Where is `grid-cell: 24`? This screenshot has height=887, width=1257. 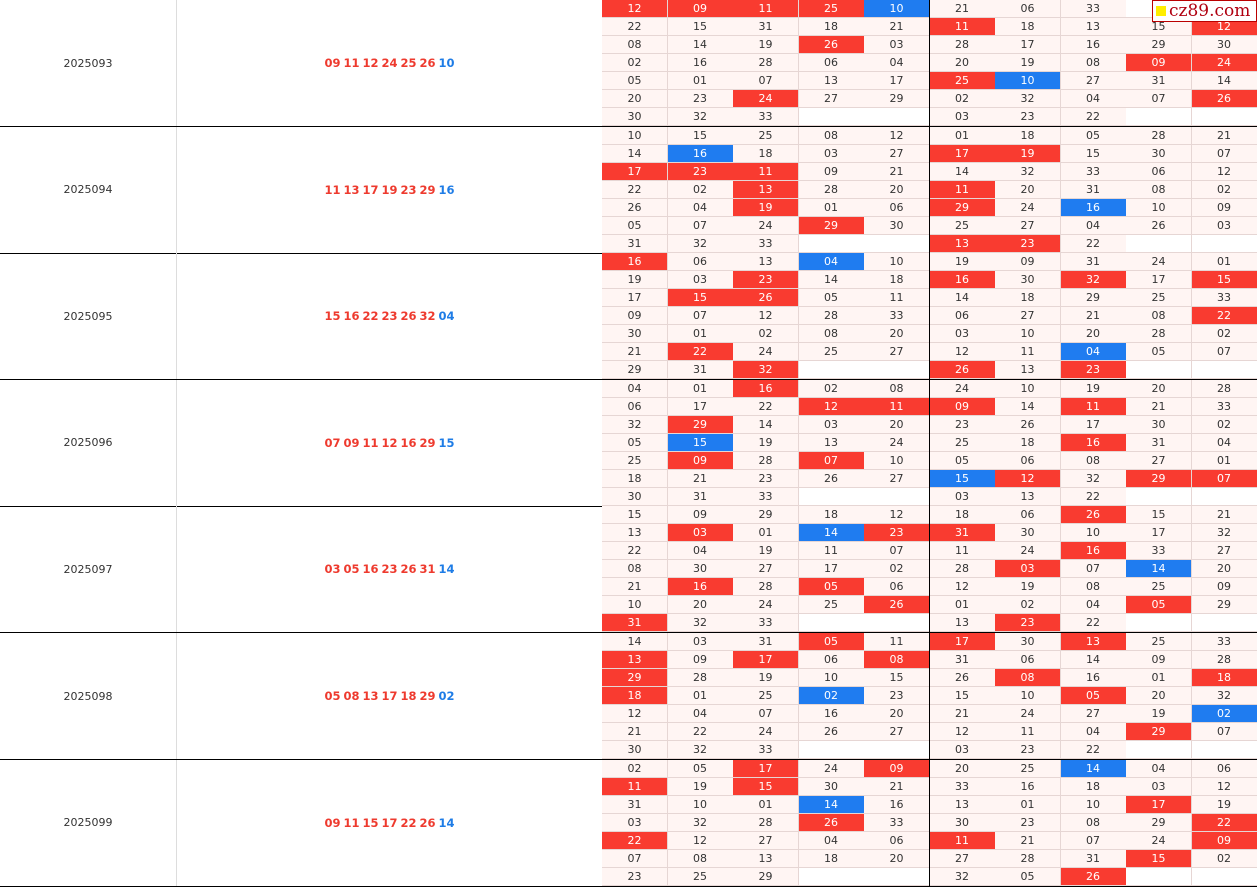 grid-cell: 24 is located at coordinates (766, 732).